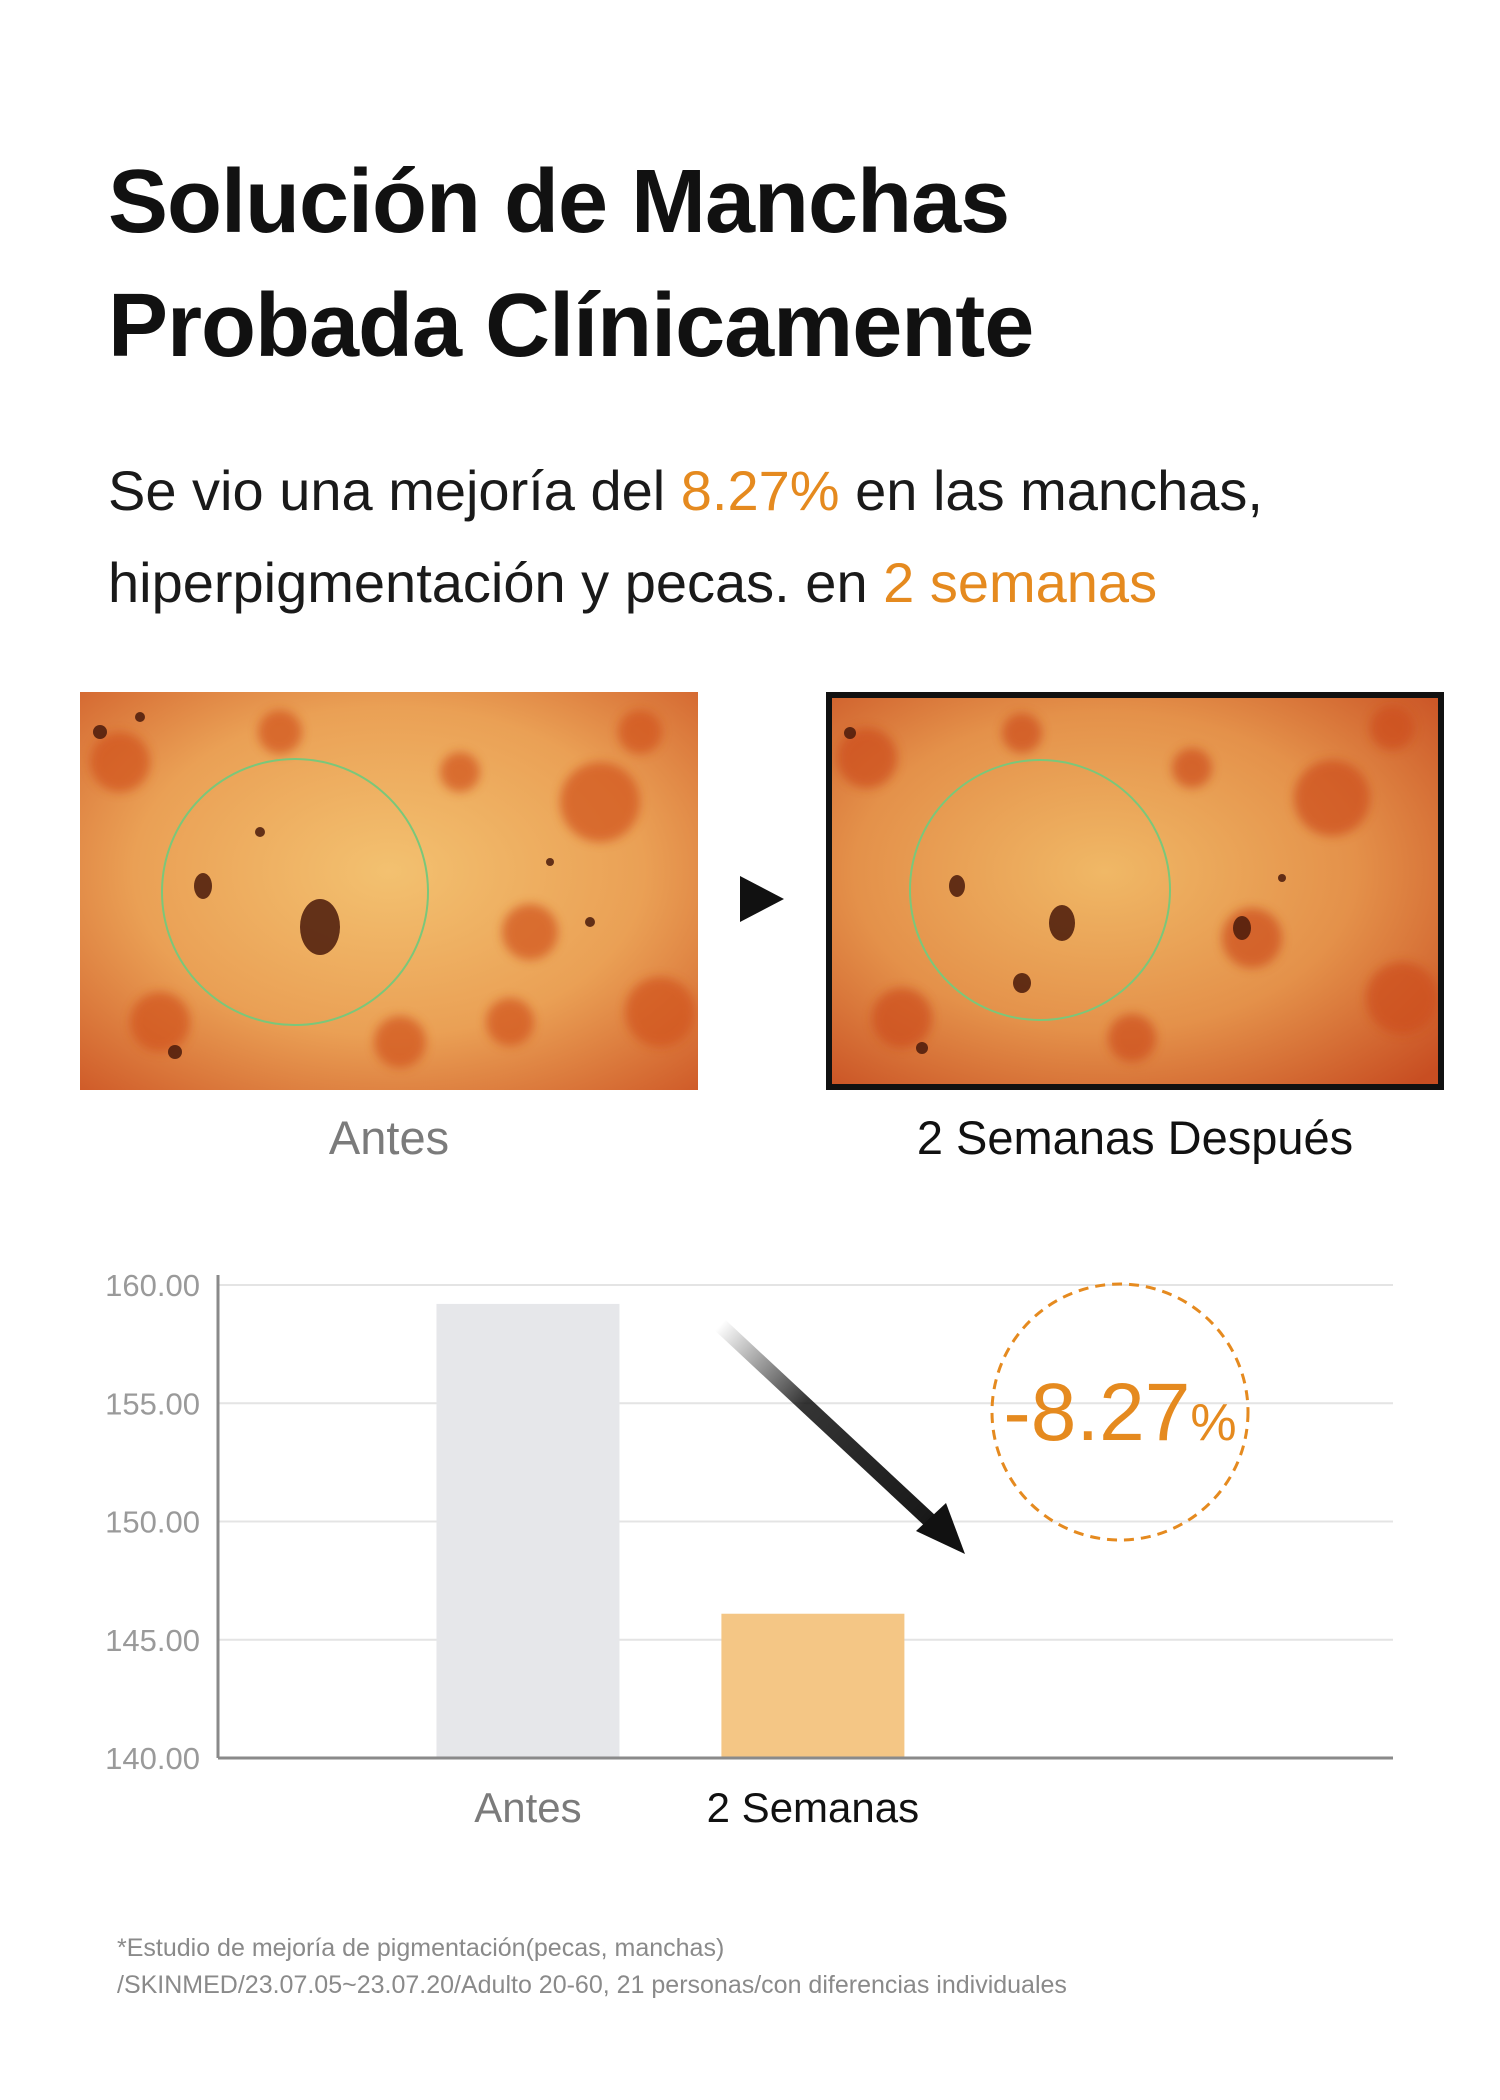  What do you see at coordinates (152, 1758) in the screenshot?
I see `y-tick-label: 140.00` at bounding box center [152, 1758].